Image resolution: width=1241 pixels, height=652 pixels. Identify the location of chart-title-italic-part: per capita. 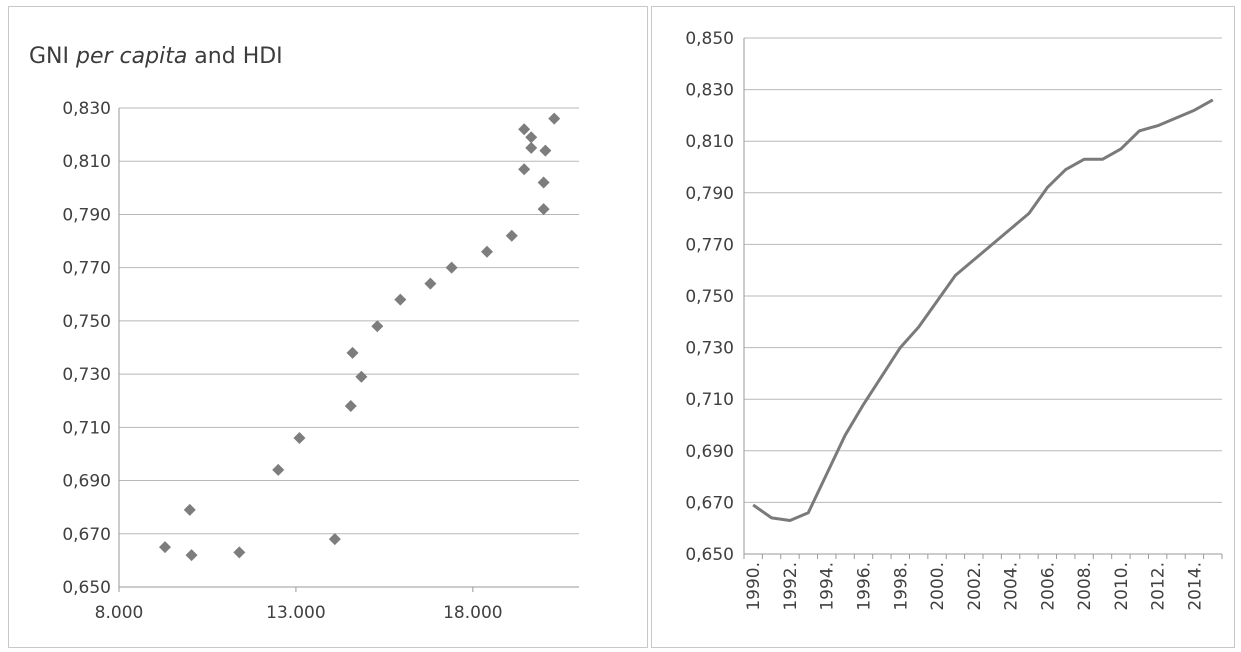
(131, 56).